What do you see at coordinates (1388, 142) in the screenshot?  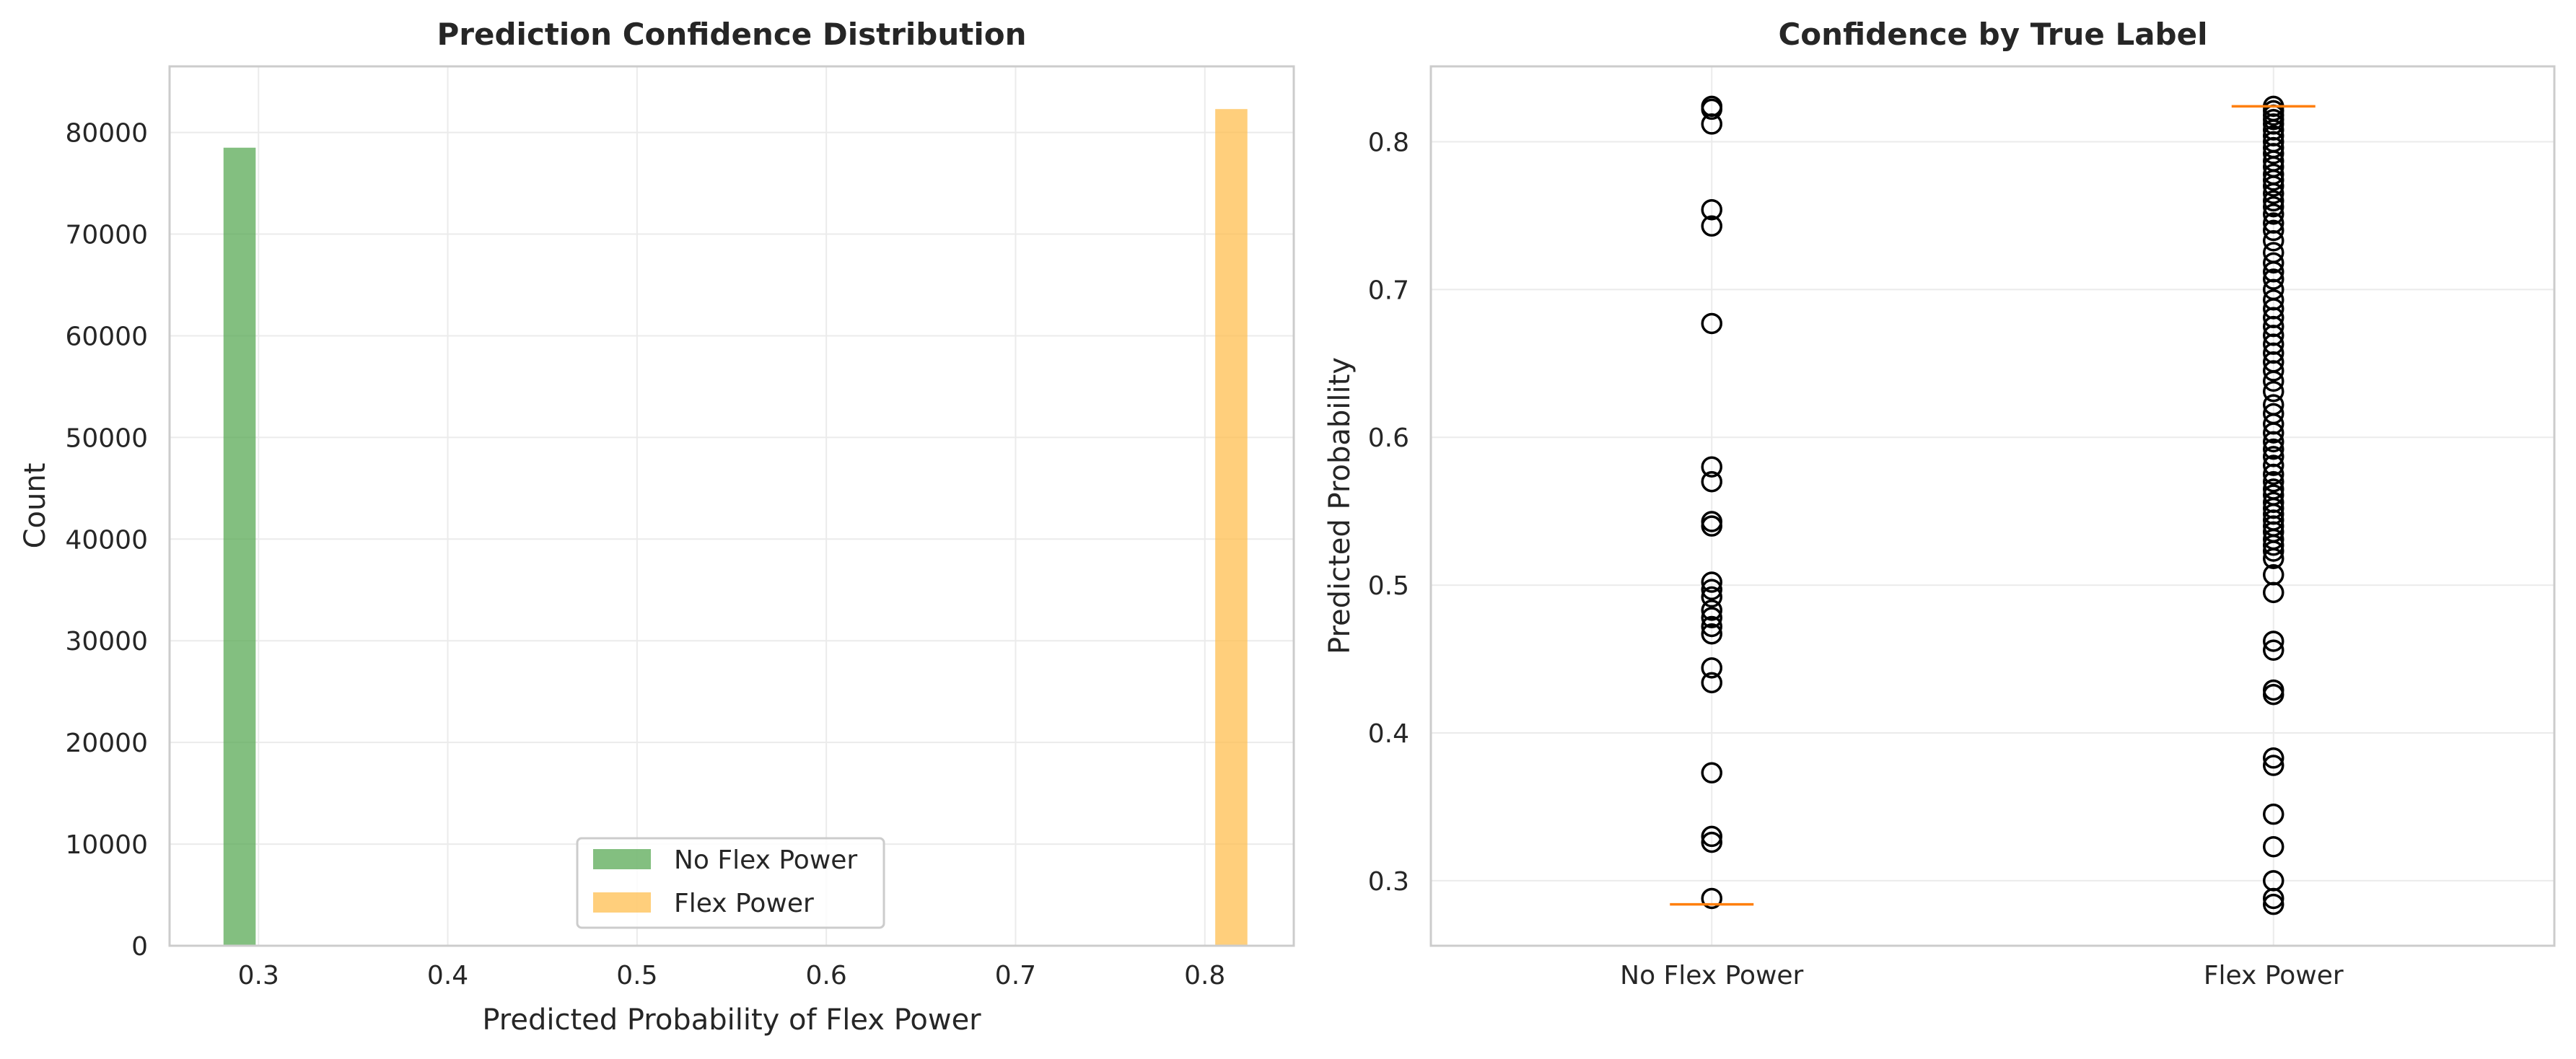 I see `boxplot-y-tick-label: 0.8` at bounding box center [1388, 142].